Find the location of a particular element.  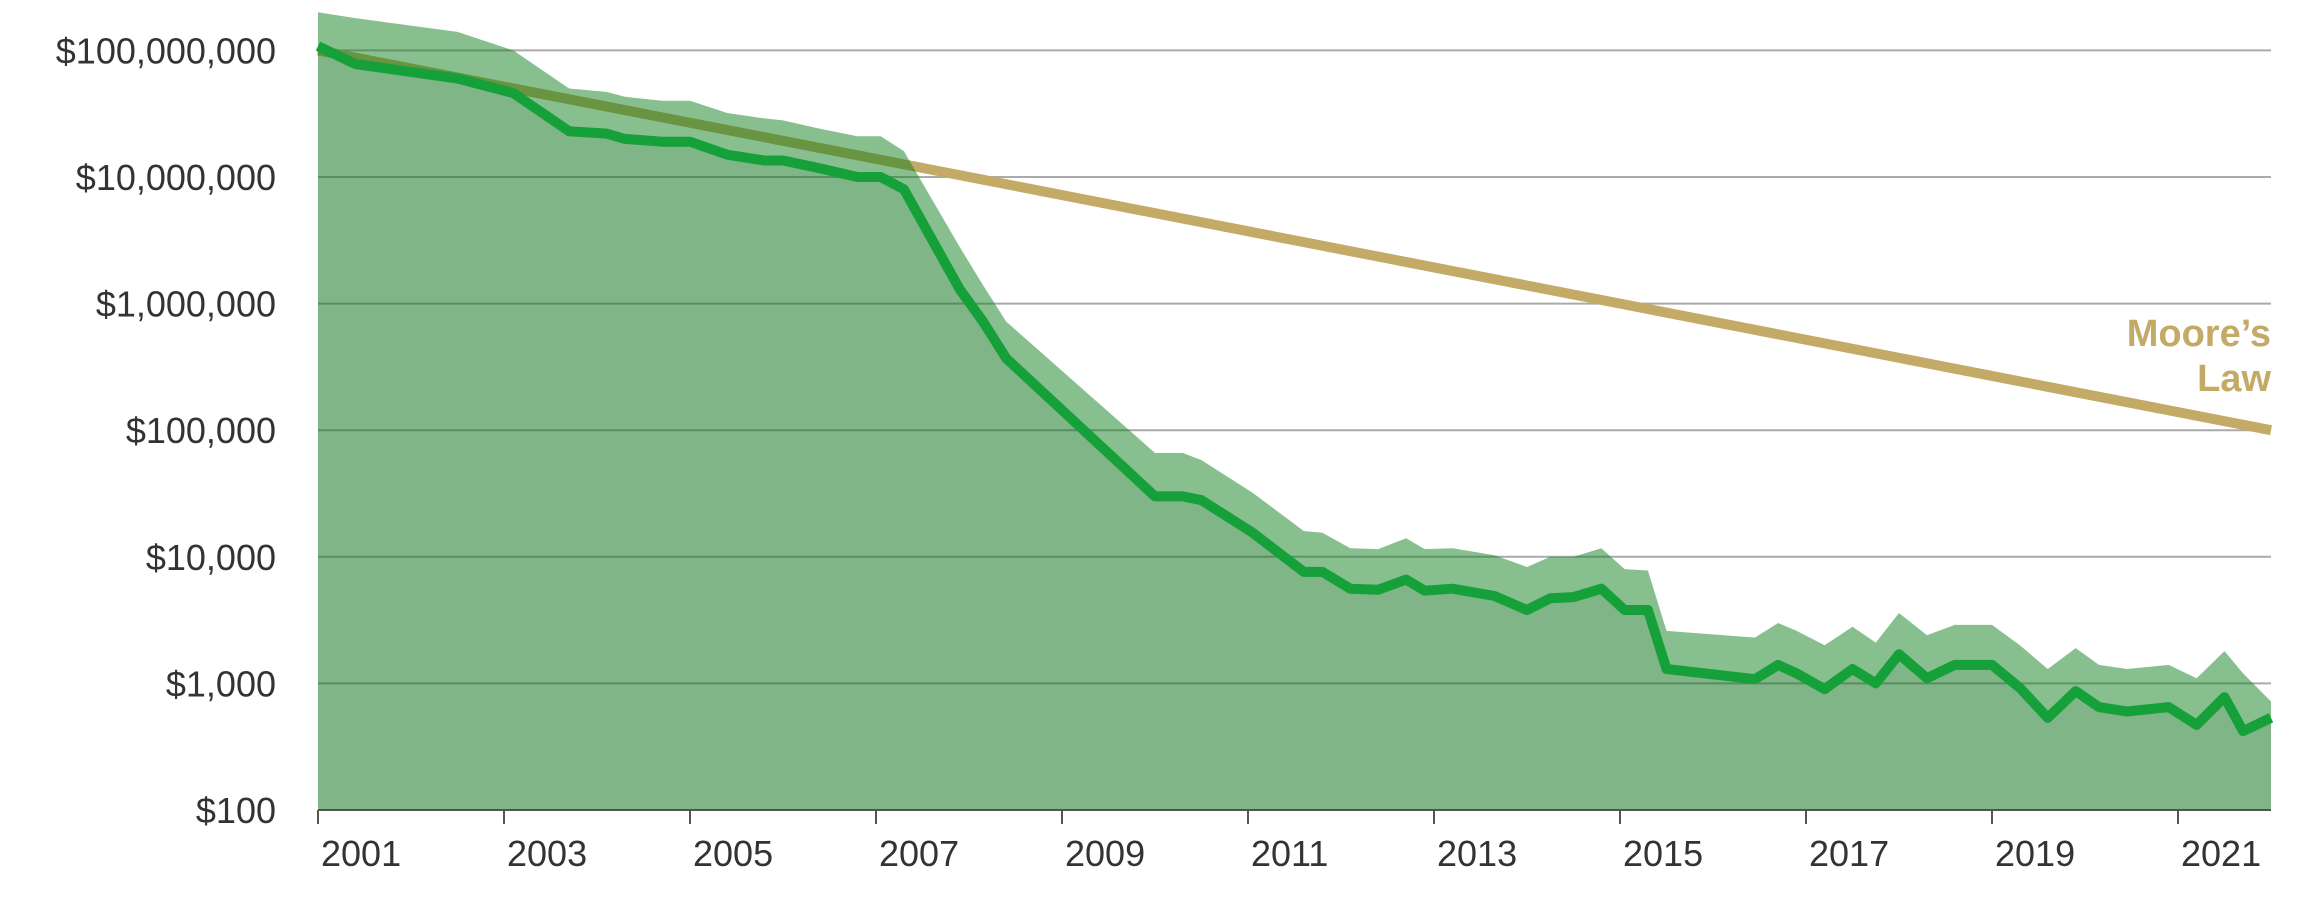

x-tick-label: 2005 is located at coordinates (733, 853).